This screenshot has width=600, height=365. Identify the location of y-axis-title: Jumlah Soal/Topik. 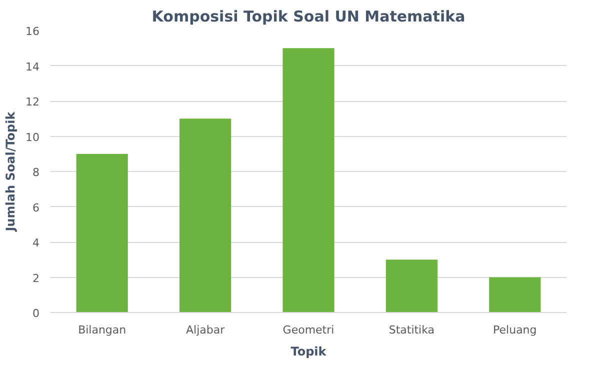
(11, 171).